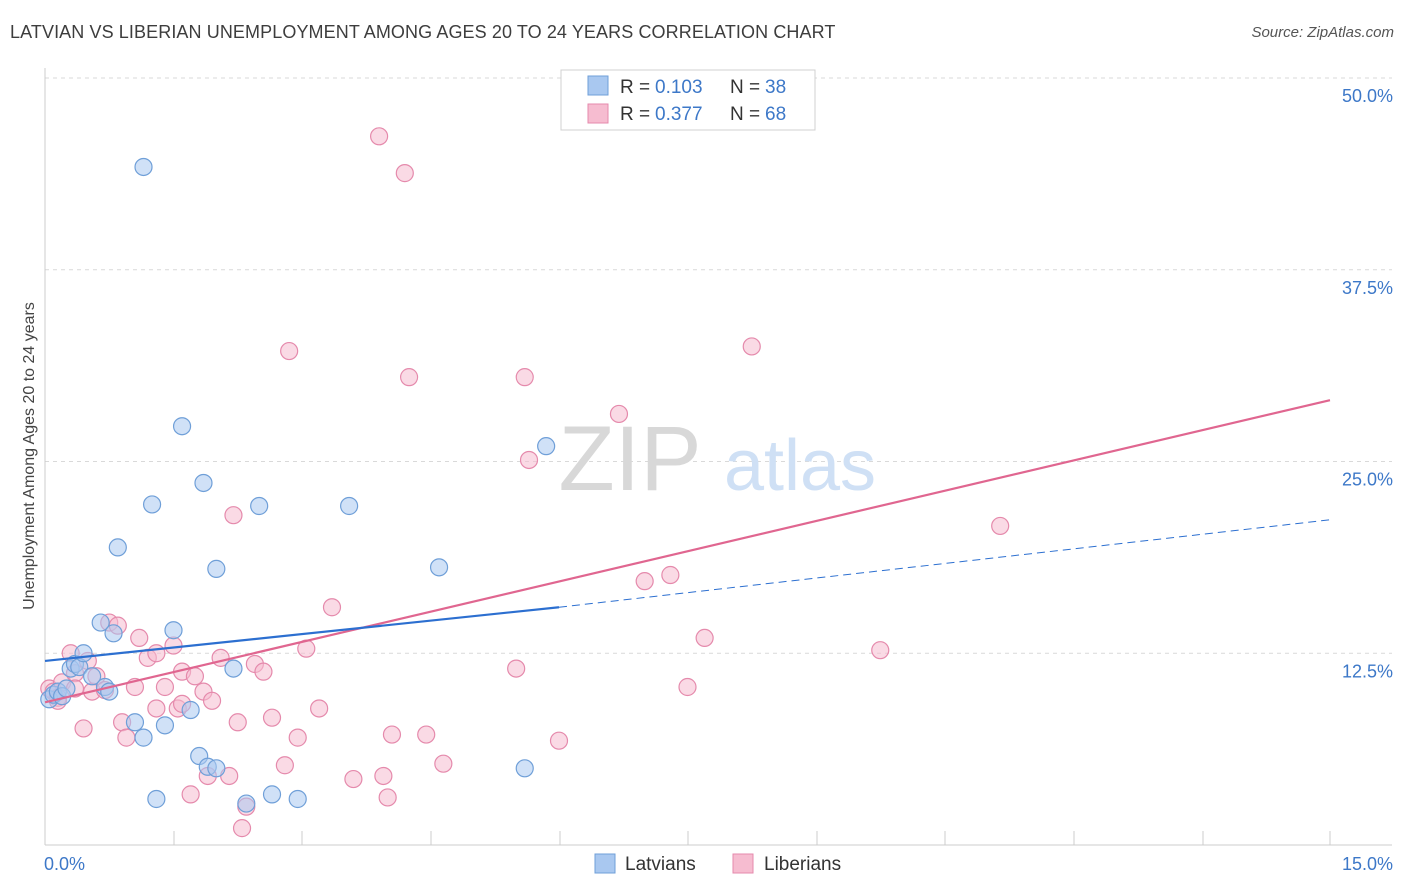  Describe the element at coordinates (629, 459) in the screenshot. I see `watermark-zip: ZIP` at that location.